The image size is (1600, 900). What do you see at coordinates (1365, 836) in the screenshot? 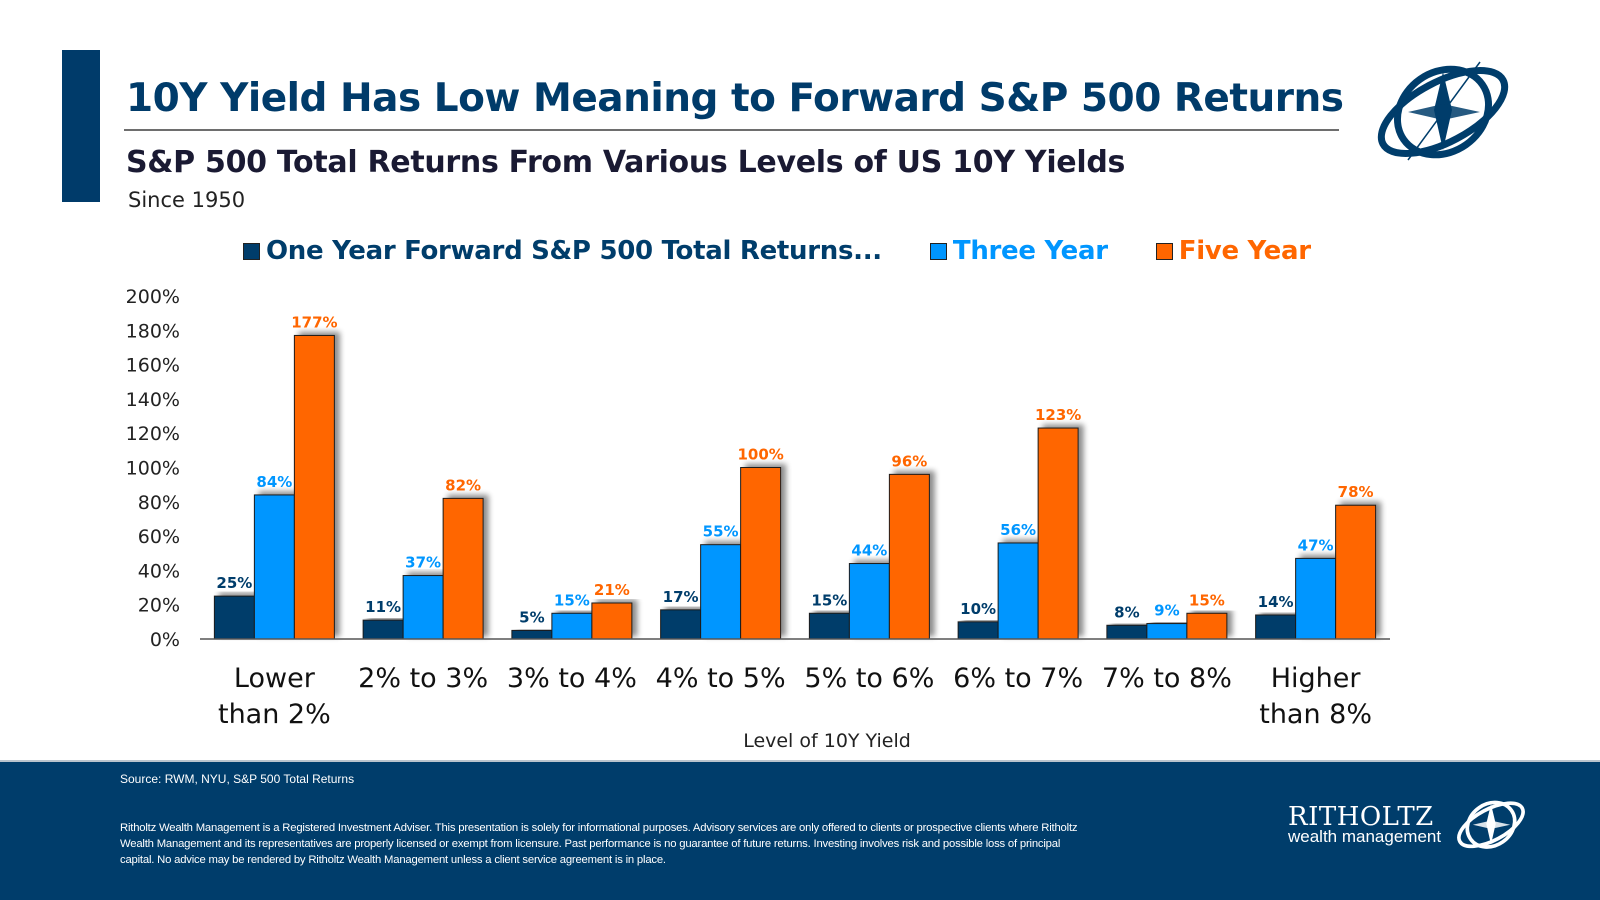
I see `brand-tagline: wealth management` at bounding box center [1365, 836].